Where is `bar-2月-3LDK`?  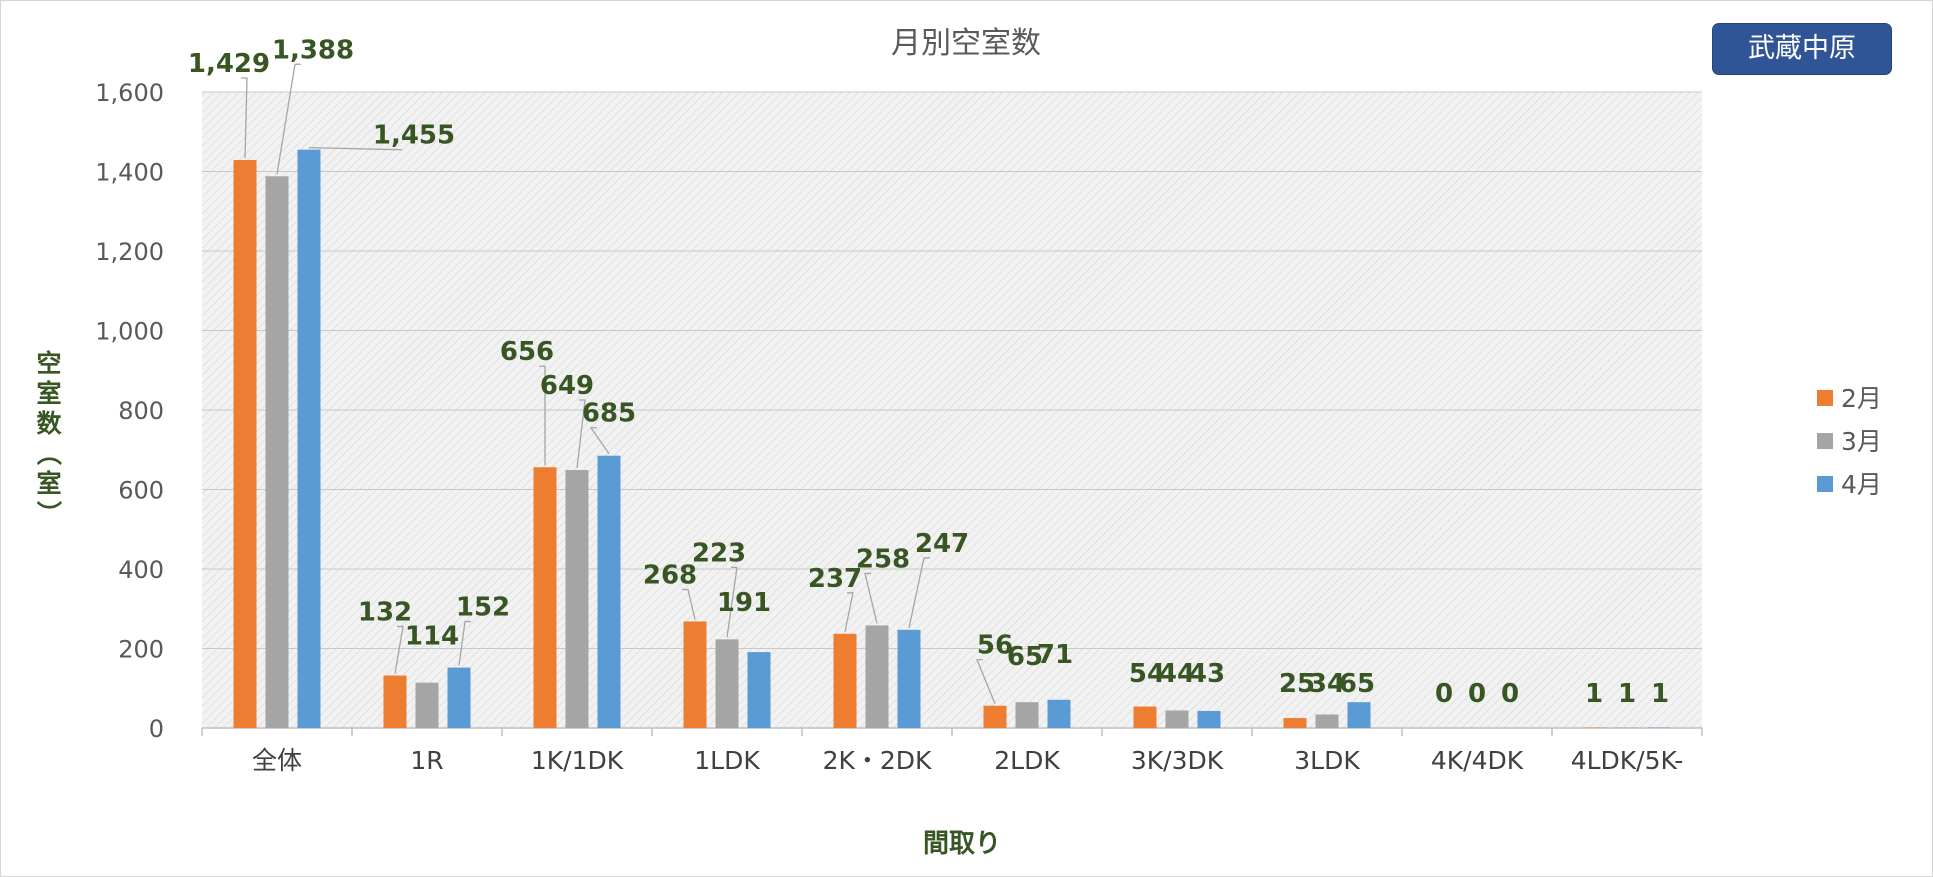 bar-2月-3LDK is located at coordinates (1295, 723).